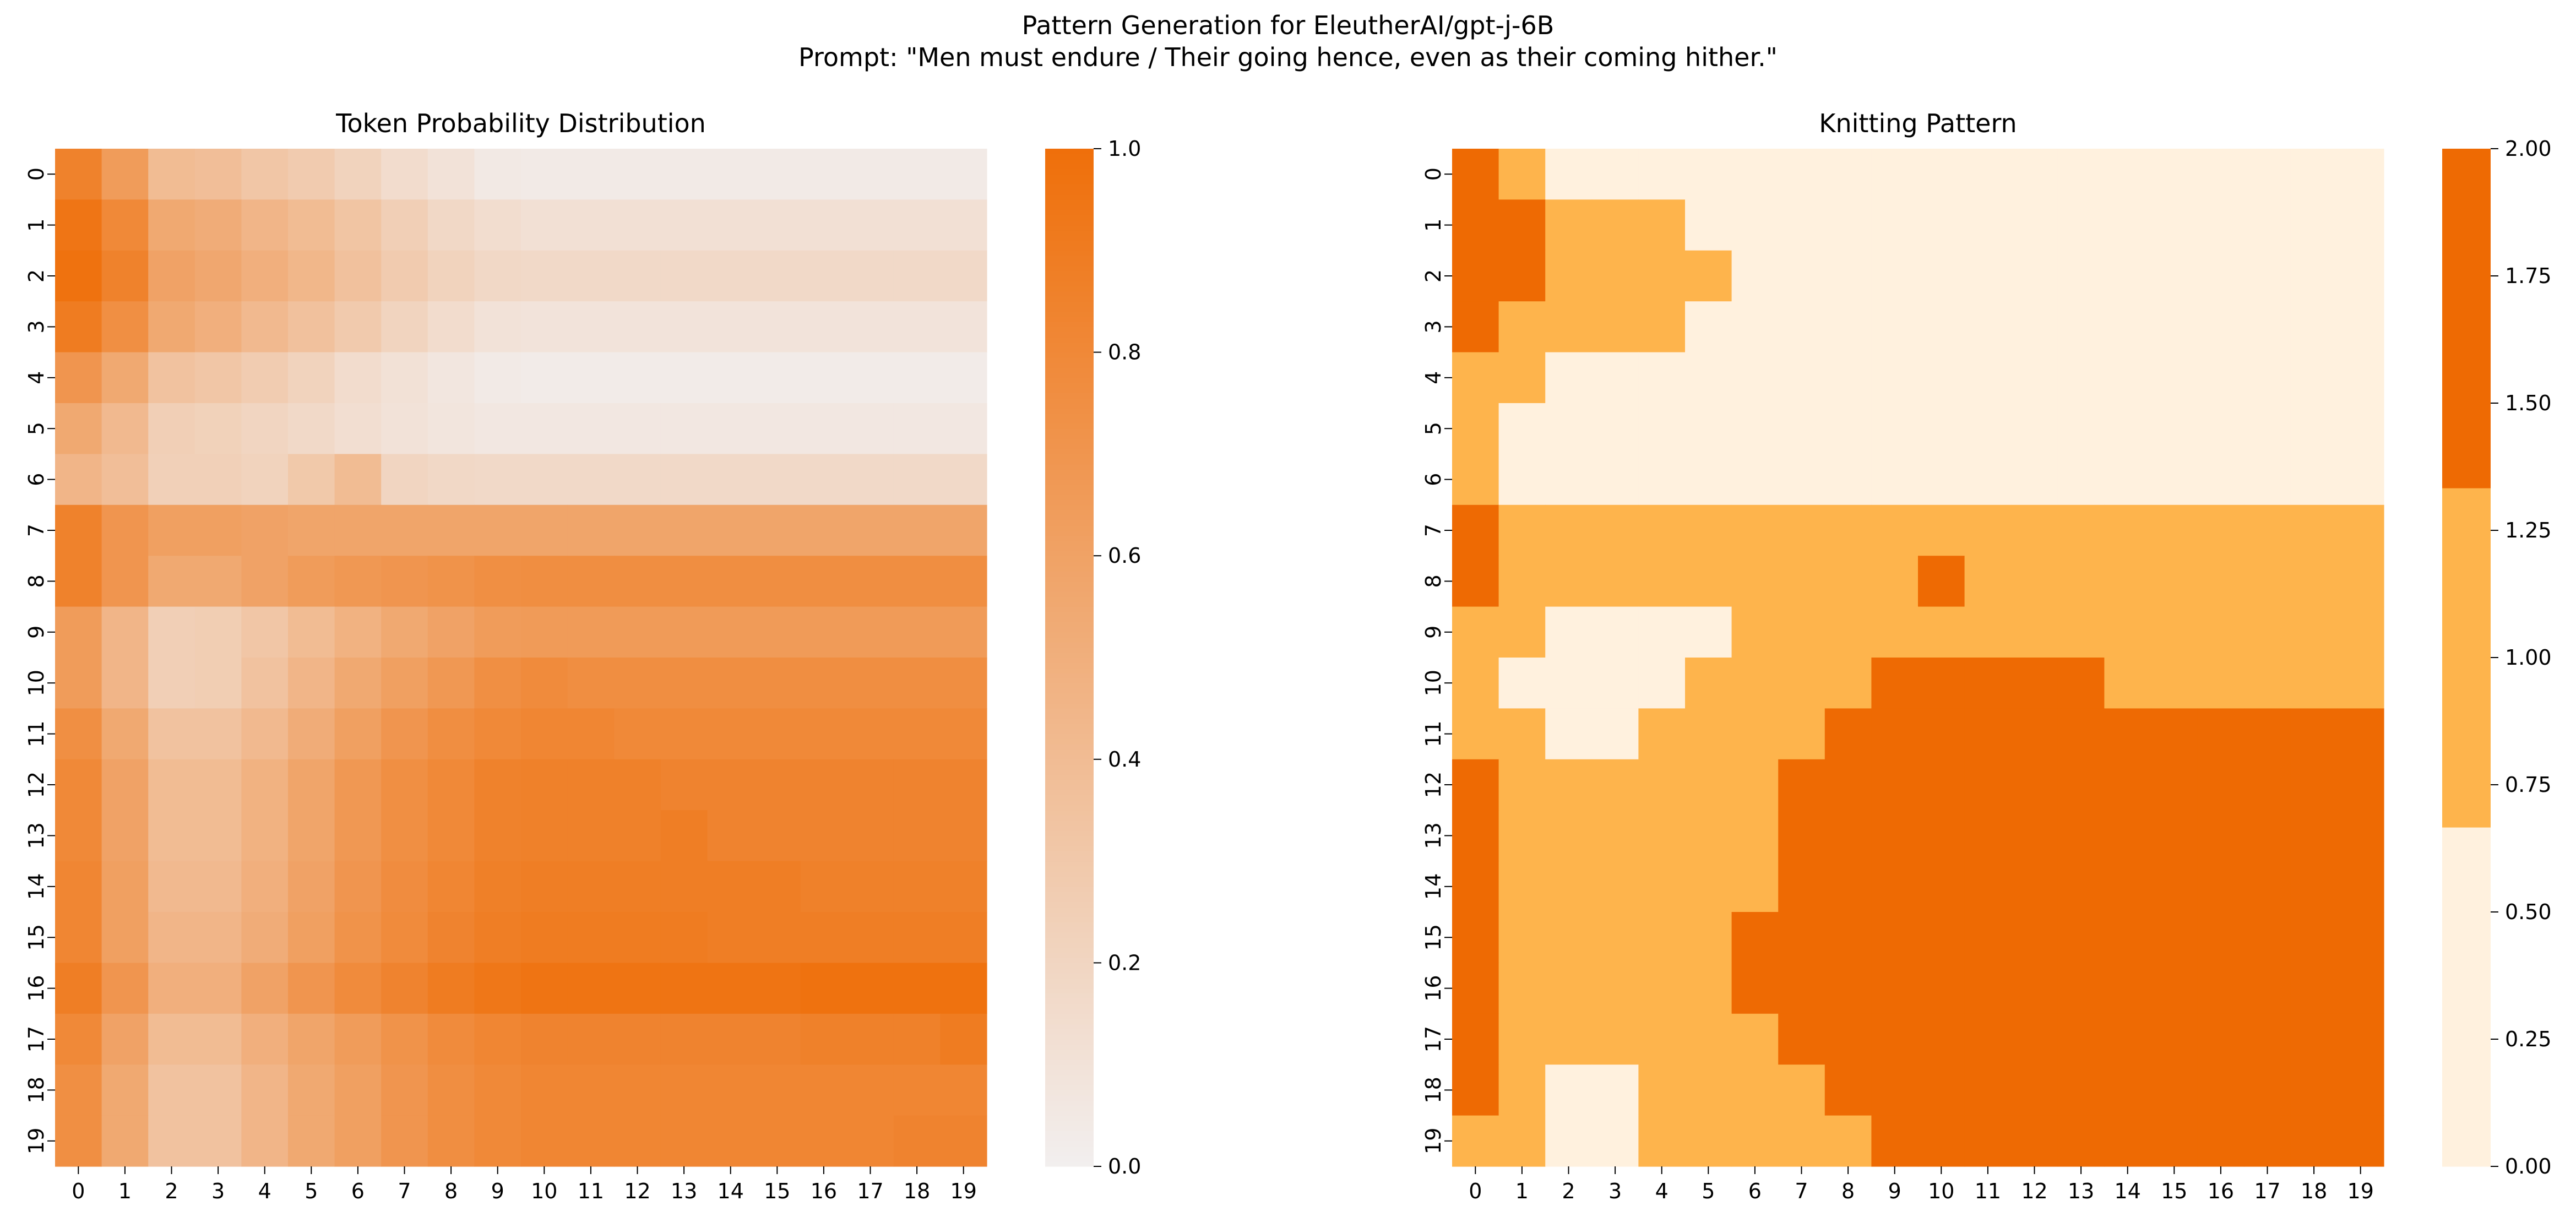  I want to click on y-tick-label: 0, so click(1433, 174).